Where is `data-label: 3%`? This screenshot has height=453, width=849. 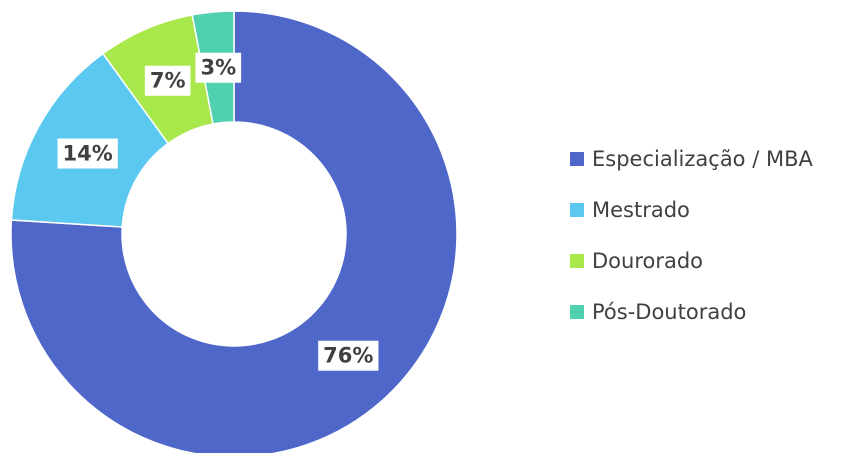 data-label: 3% is located at coordinates (218, 68).